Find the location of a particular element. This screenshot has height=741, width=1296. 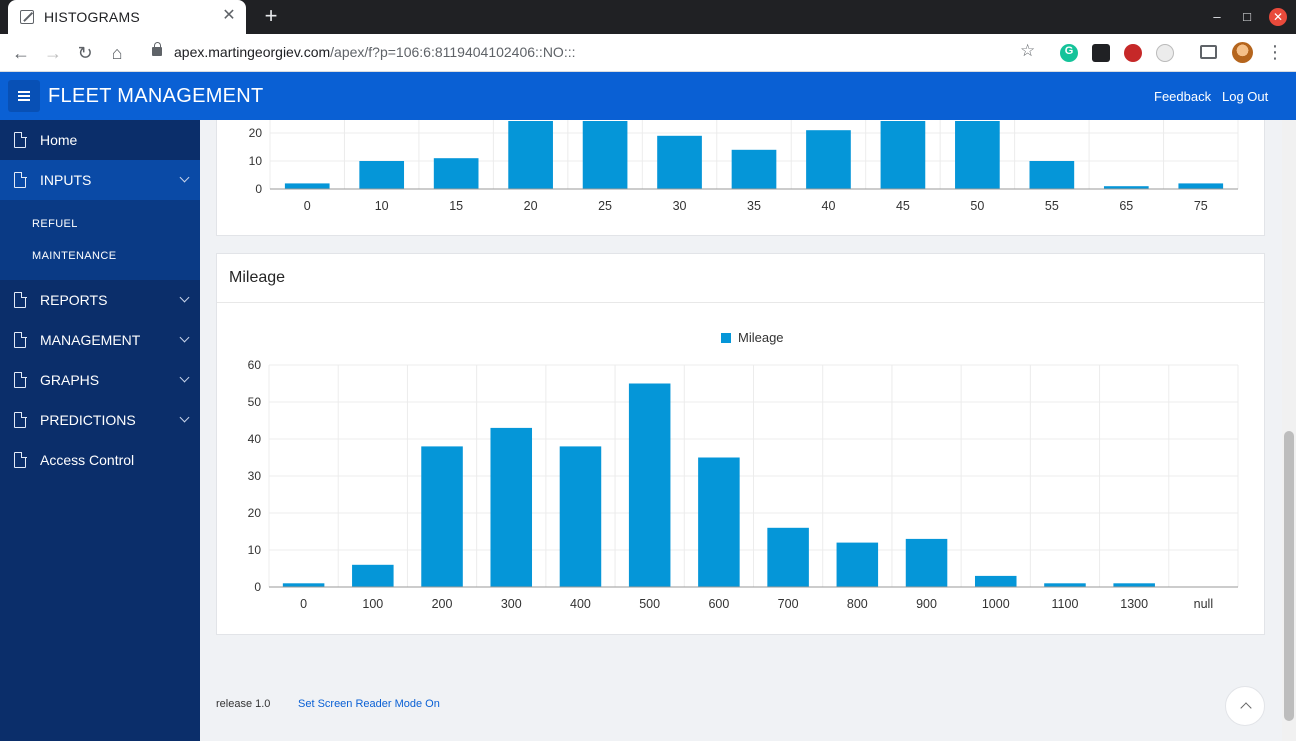

scrollbar-thumb is located at coordinates (1289, 576).